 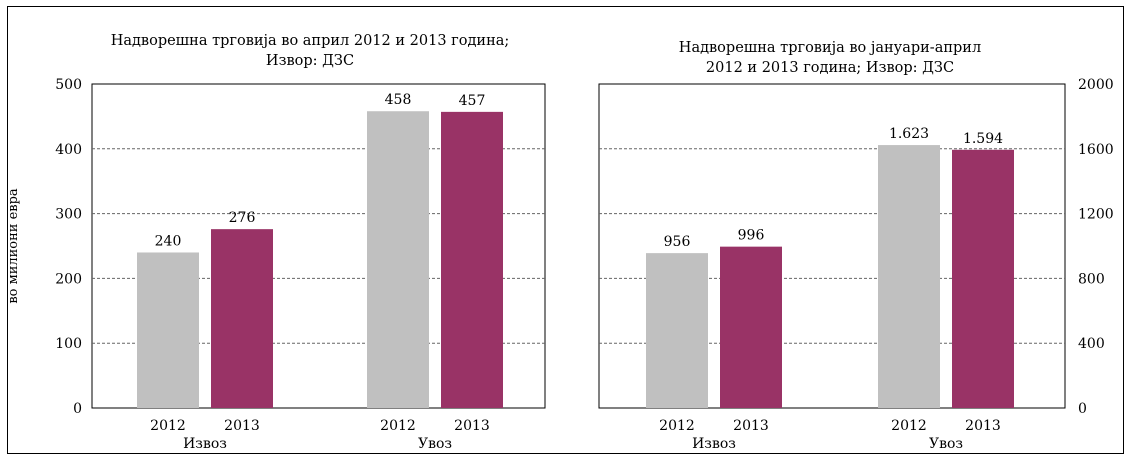 What do you see at coordinates (983, 139) in the screenshot?
I see `bar-value-label: 1.594` at bounding box center [983, 139].